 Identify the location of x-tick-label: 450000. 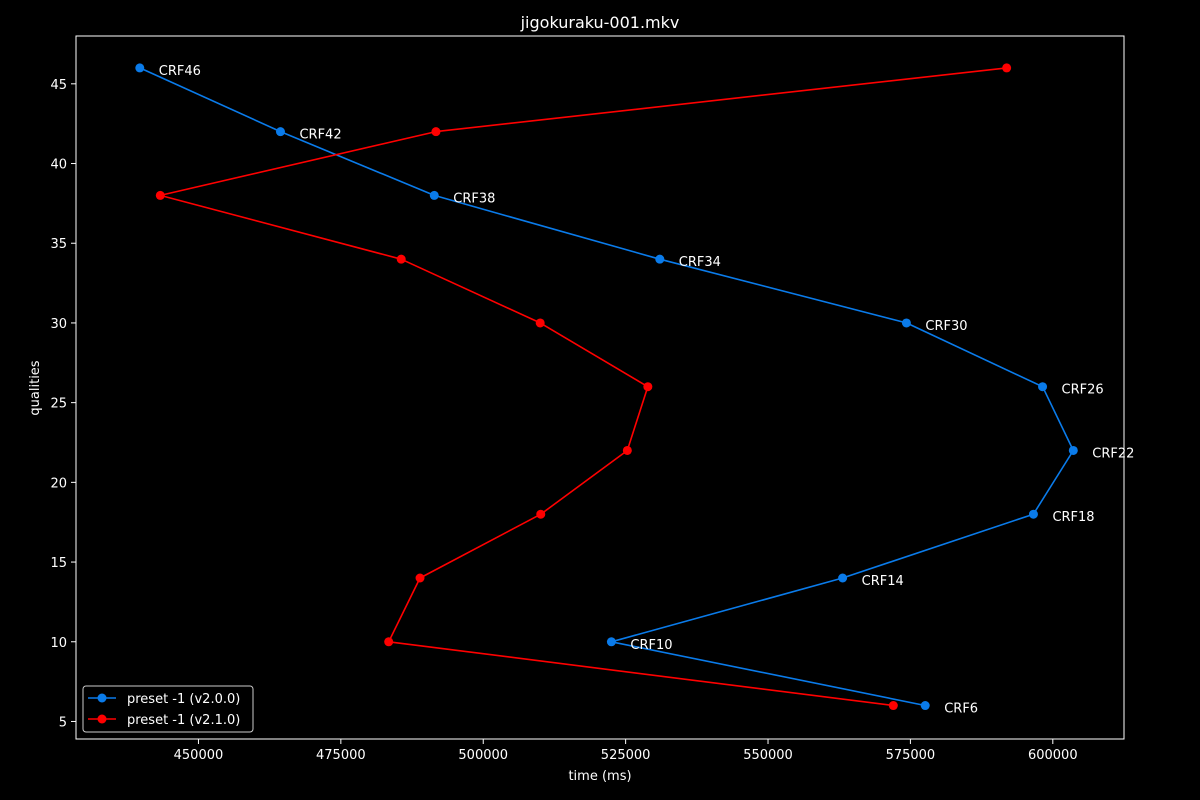
(199, 755).